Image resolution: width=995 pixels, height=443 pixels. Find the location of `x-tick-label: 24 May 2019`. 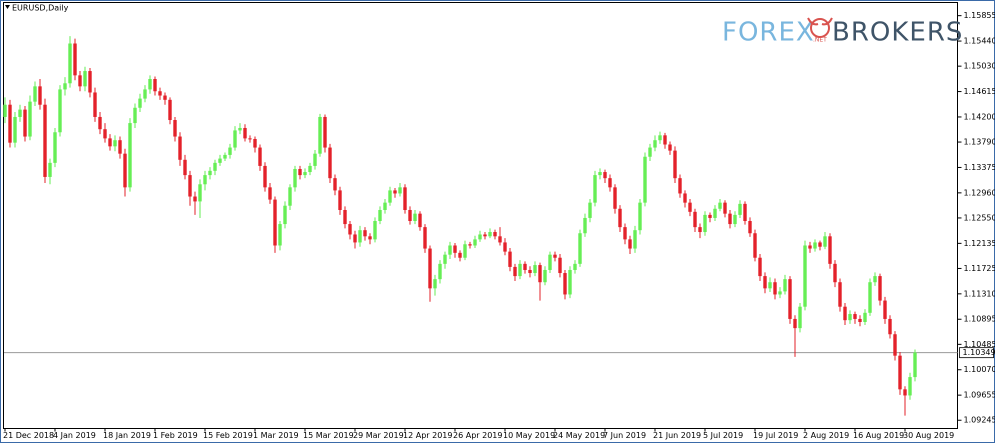

x-tick-label: 24 May 2019 is located at coordinates (579, 435).